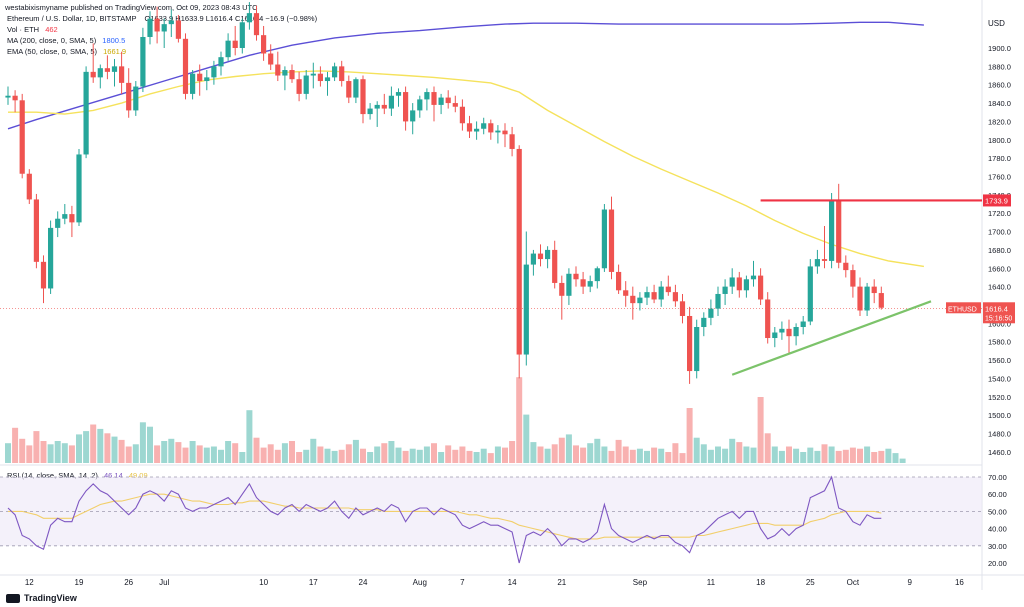 The height and width of the screenshot is (607, 1024). Describe the element at coordinates (962, 309) in the screenshot. I see `symbol-tag-label: ETHUSD` at that location.